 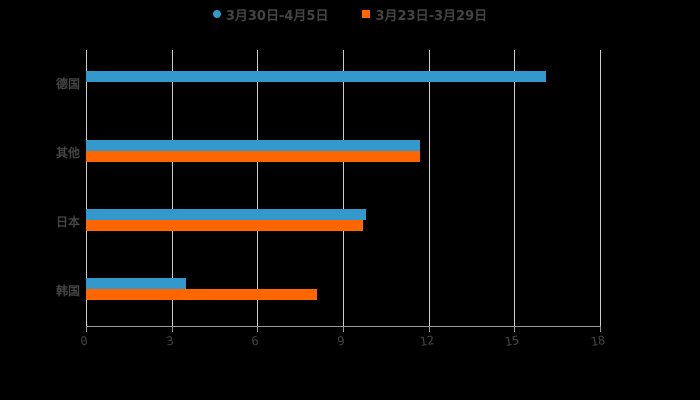 I want to click on chart-legend: 3月30日-4月5日 3月23日-3月29日, so click(x=350, y=14).